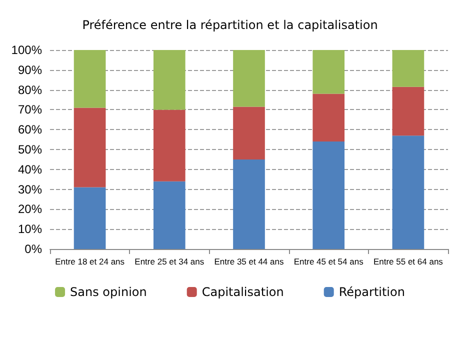 The image size is (460, 341). Describe the element at coordinates (230, 25) in the screenshot. I see `chart-title: Préférence entre la répartition et la capitalisation` at that location.